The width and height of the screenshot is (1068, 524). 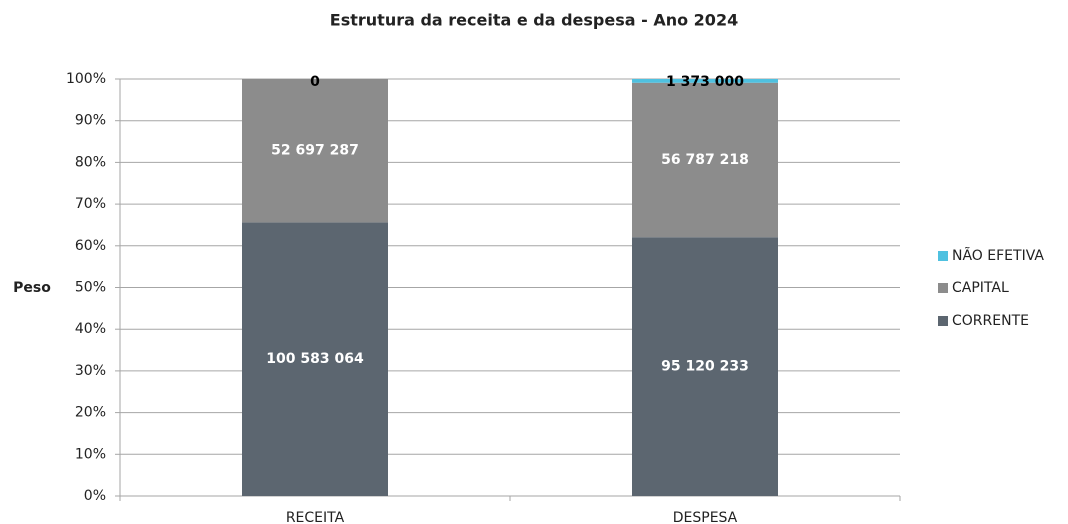 What do you see at coordinates (998, 255) in the screenshot?
I see `legend-label: NÃO EFETIVA` at bounding box center [998, 255].